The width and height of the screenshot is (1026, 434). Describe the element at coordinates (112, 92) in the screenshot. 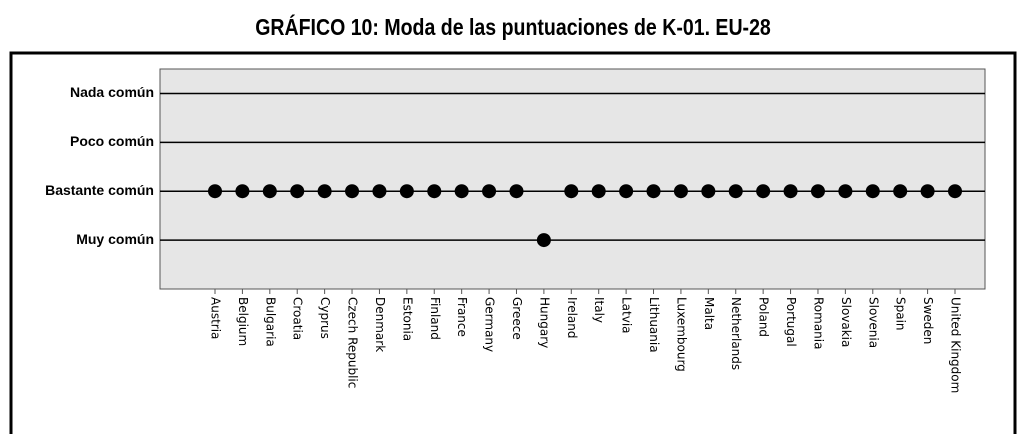

I see `y-tick-label: Nada común` at that location.